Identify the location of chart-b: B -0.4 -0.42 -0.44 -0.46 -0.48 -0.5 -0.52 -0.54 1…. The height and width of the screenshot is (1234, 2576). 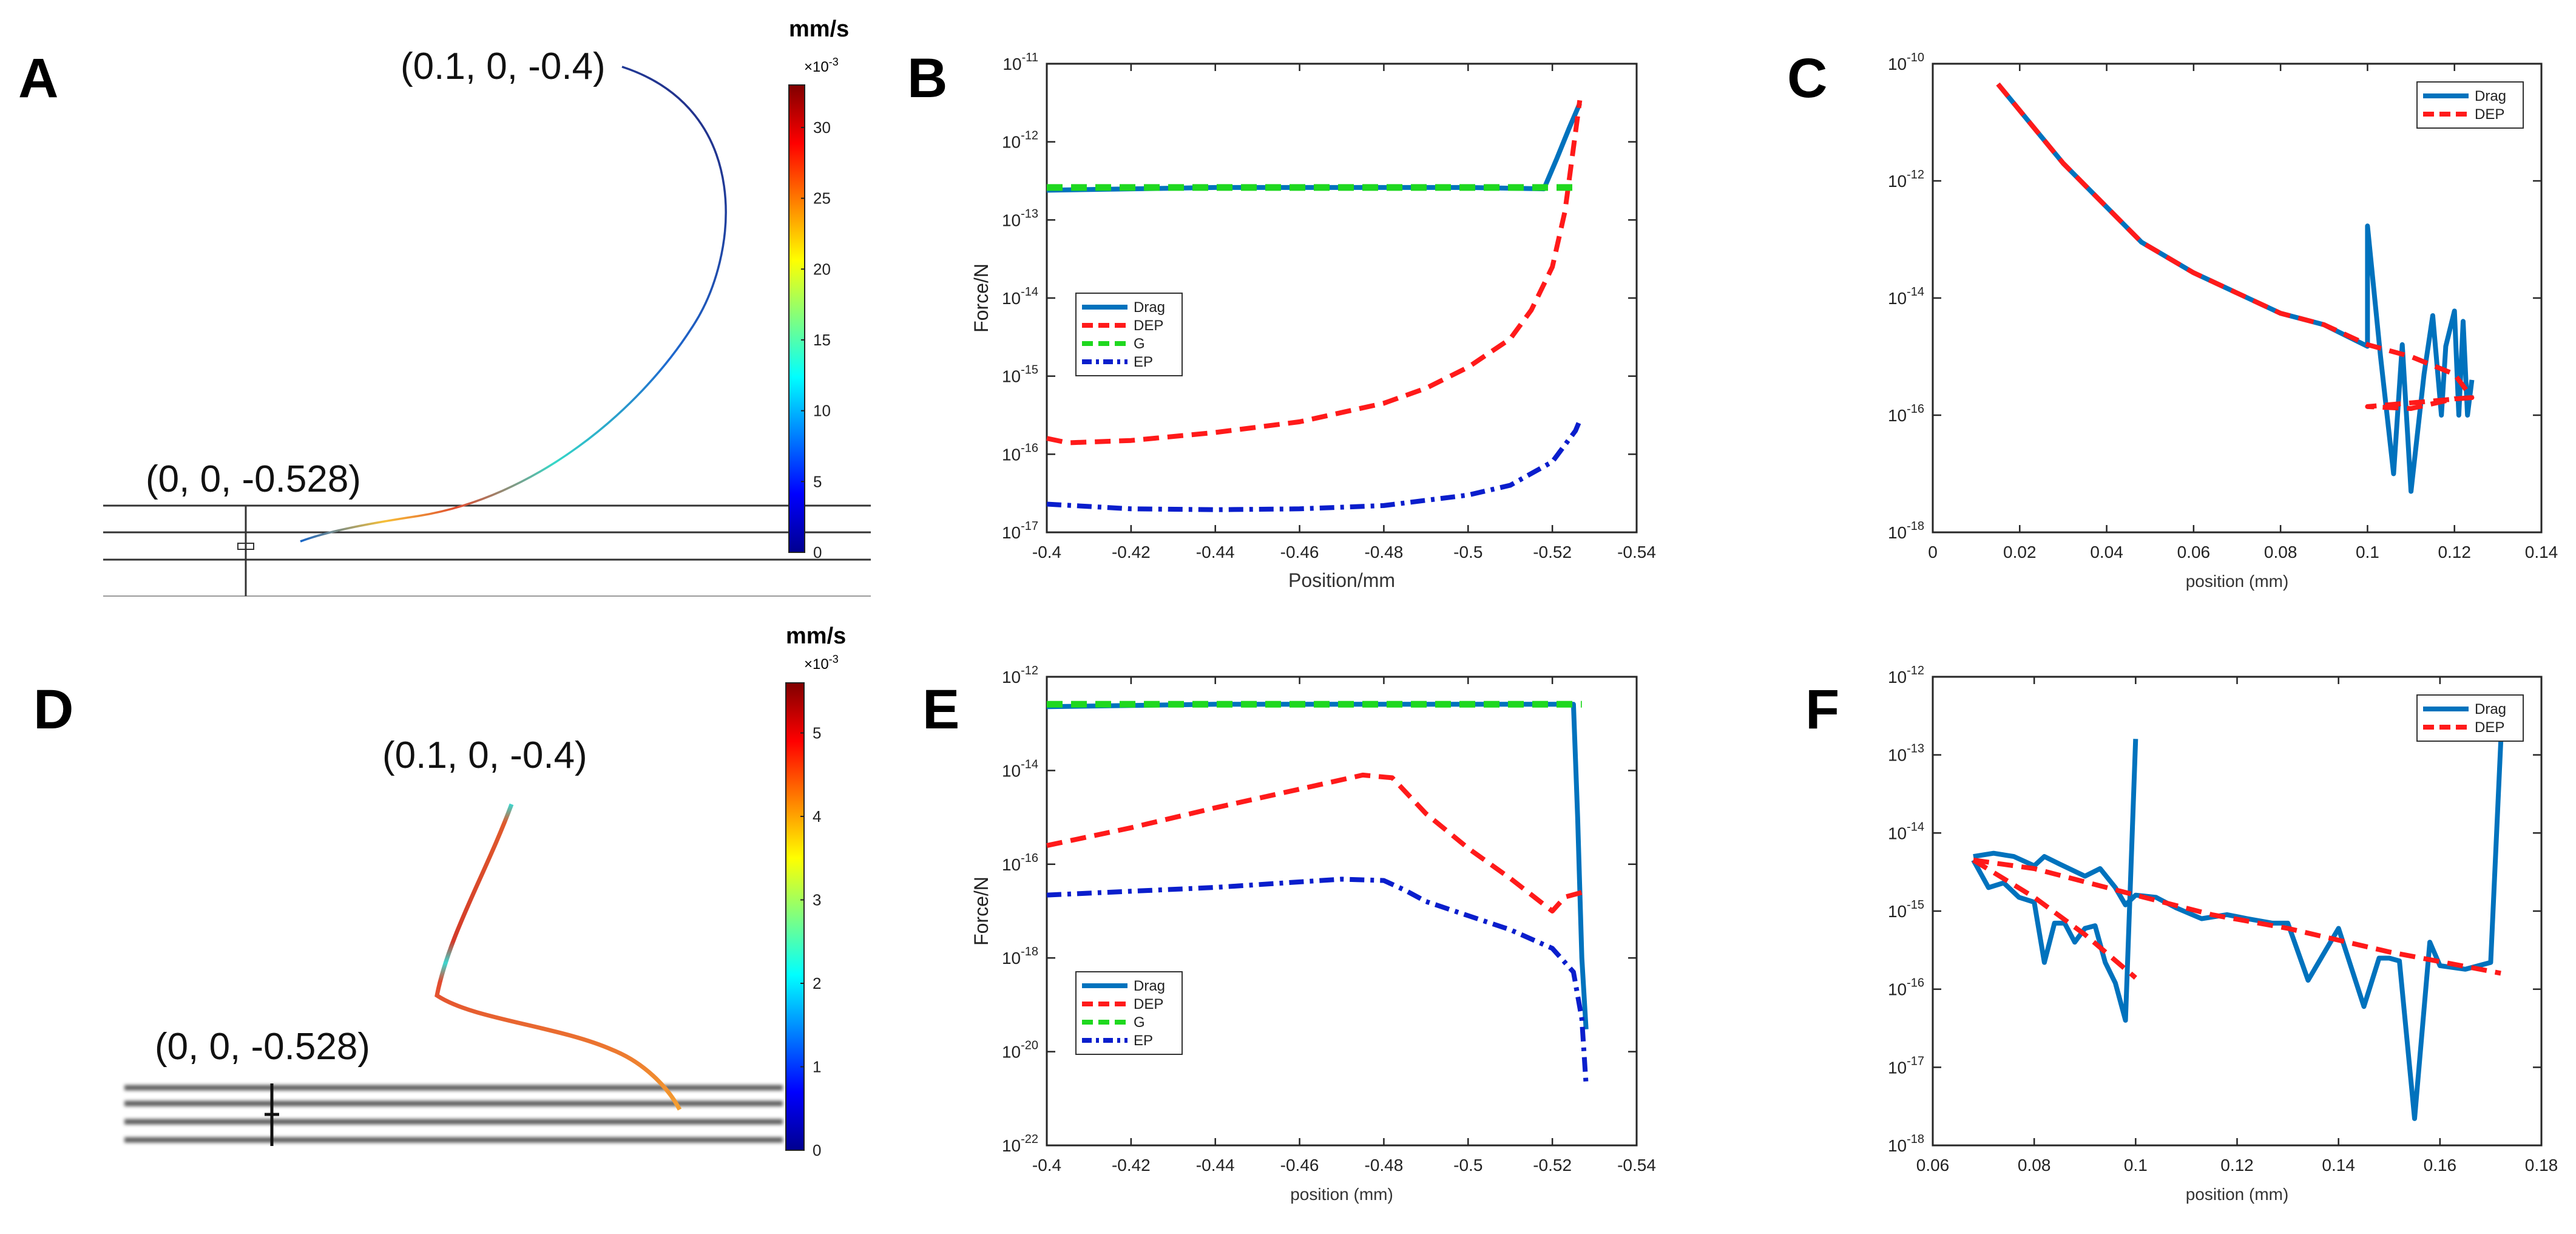
(1281, 319).